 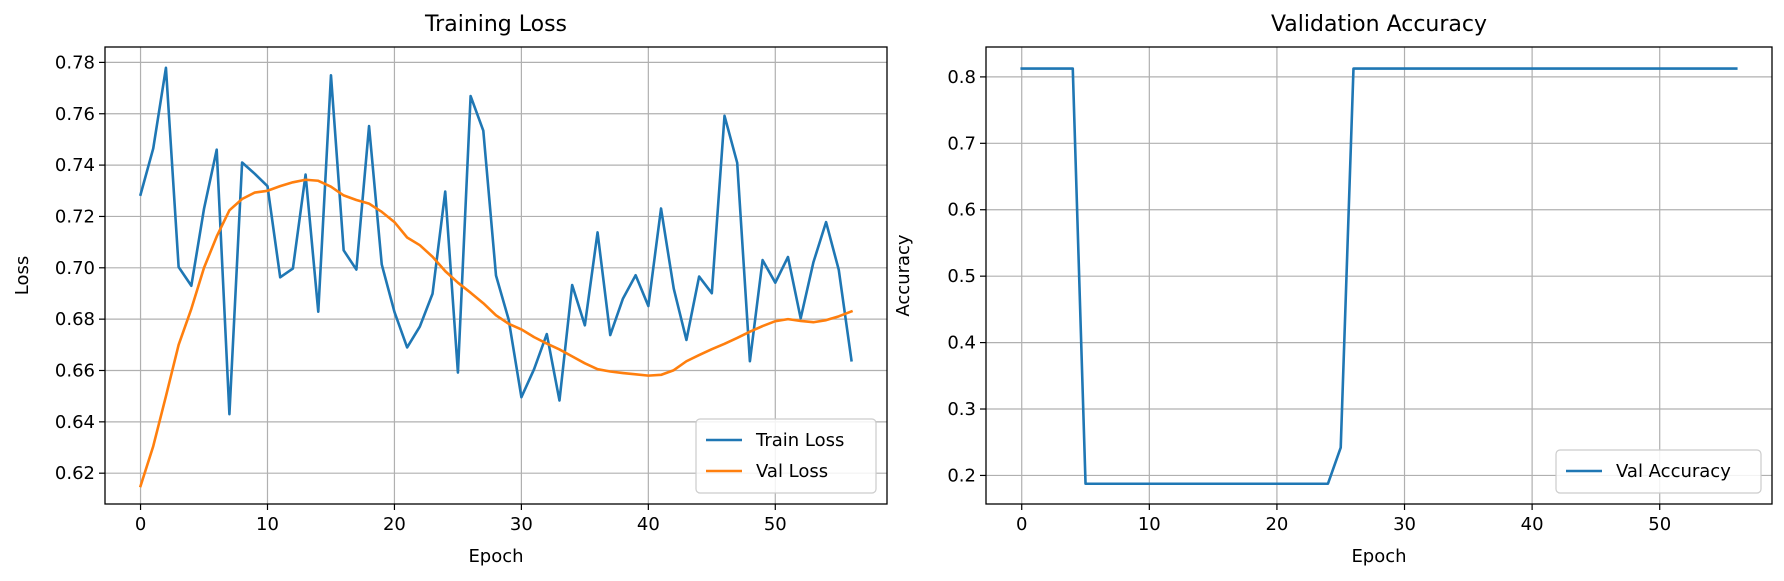 What do you see at coordinates (22, 275) in the screenshot?
I see `y-axis-label: Loss` at bounding box center [22, 275].